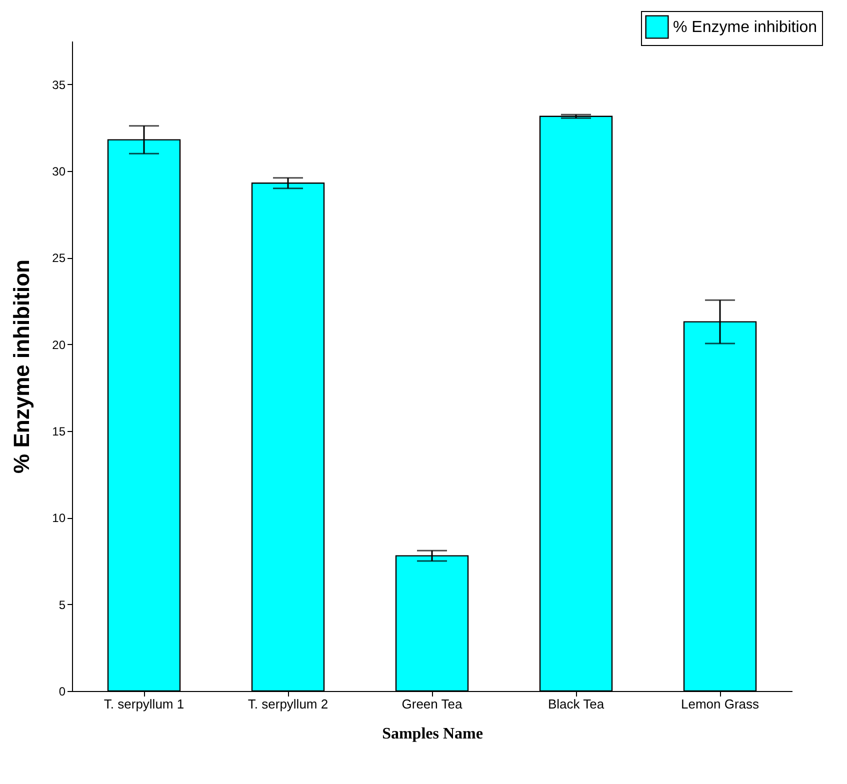 The image size is (847, 784). Describe the element at coordinates (433, 704) in the screenshot. I see `x-tick-label: Green Tea` at that location.